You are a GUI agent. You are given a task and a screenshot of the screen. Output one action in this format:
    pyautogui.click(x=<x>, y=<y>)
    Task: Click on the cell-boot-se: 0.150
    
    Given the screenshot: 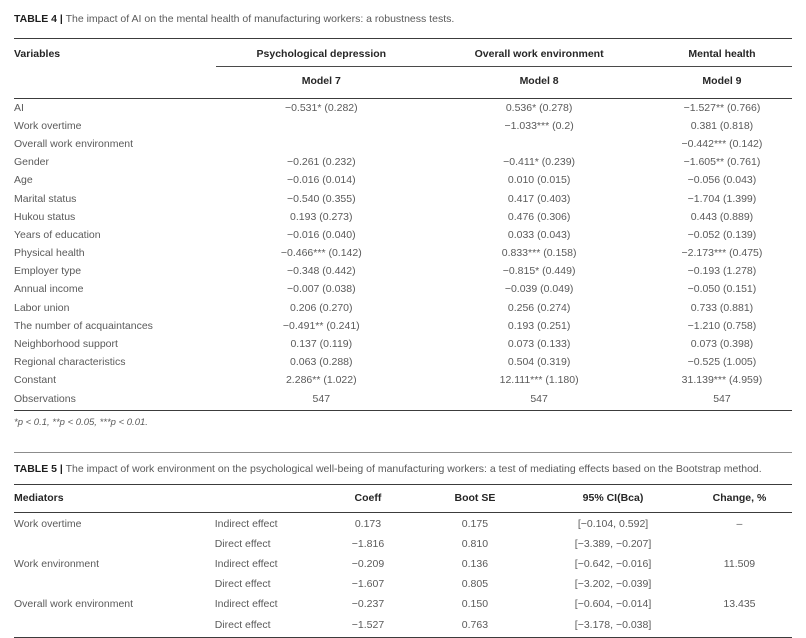 What is the action you would take?
    pyautogui.click(x=475, y=604)
    